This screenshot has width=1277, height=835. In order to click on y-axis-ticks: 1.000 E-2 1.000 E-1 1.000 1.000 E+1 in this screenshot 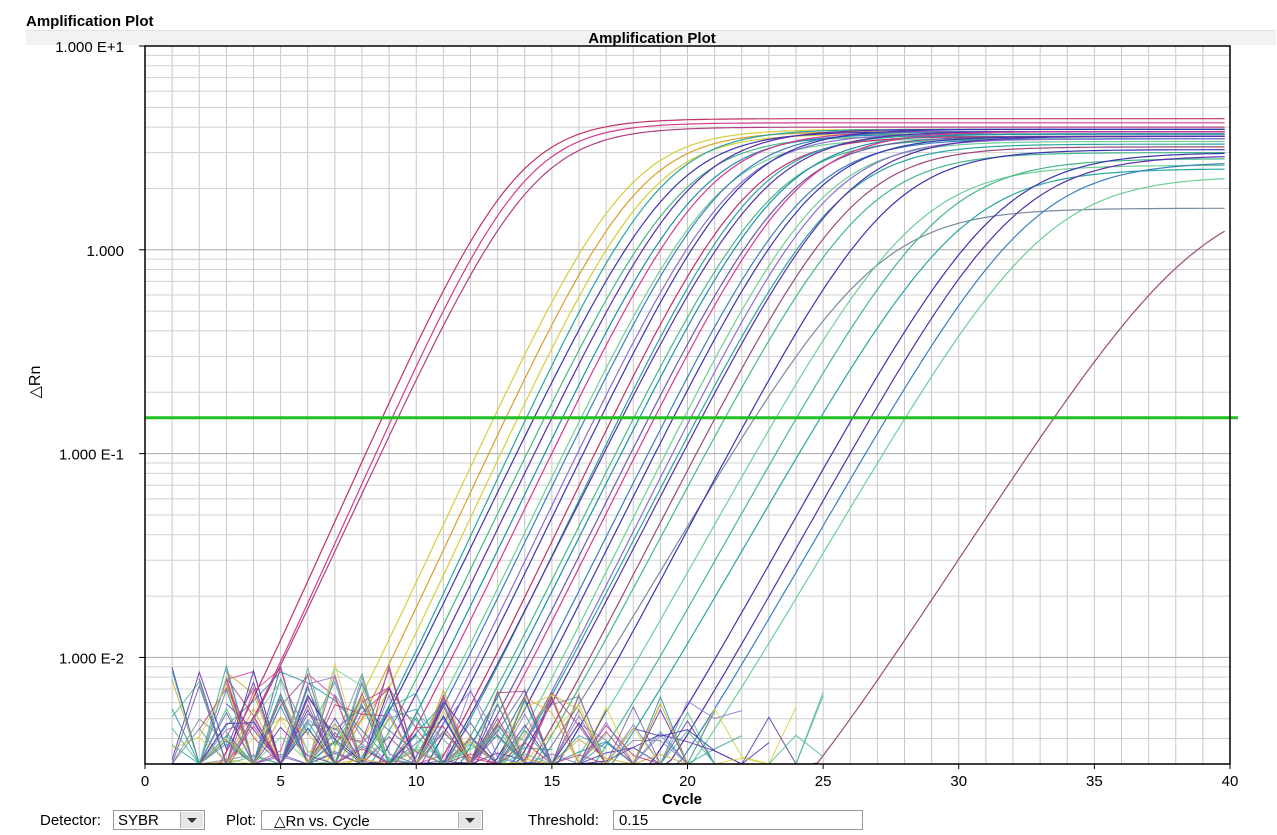, I will do `click(100, 353)`.